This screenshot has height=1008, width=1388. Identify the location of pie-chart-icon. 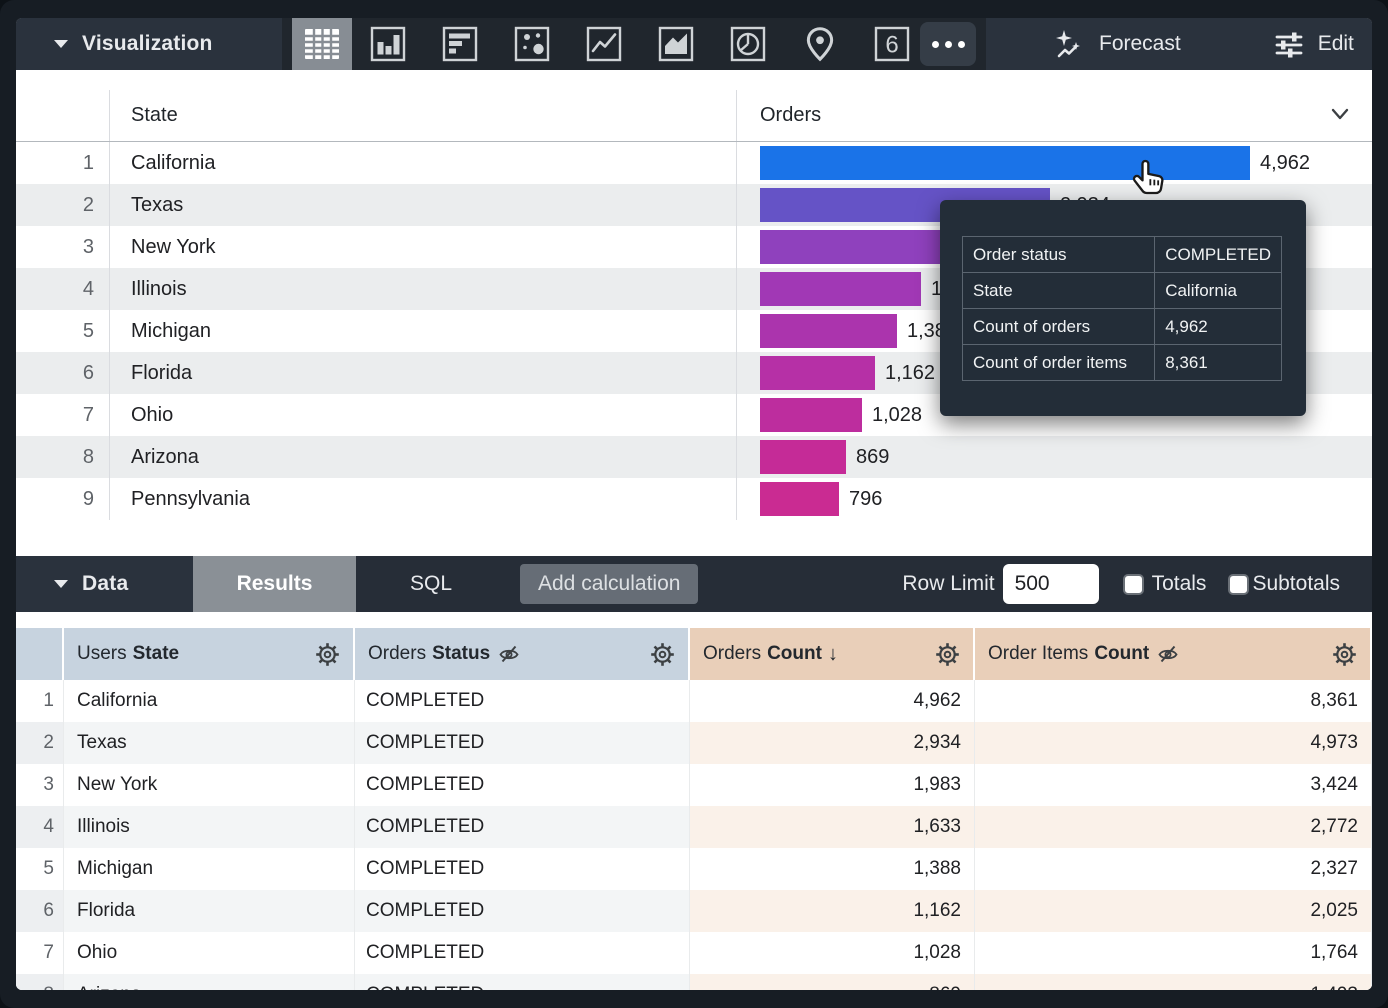
(748, 44).